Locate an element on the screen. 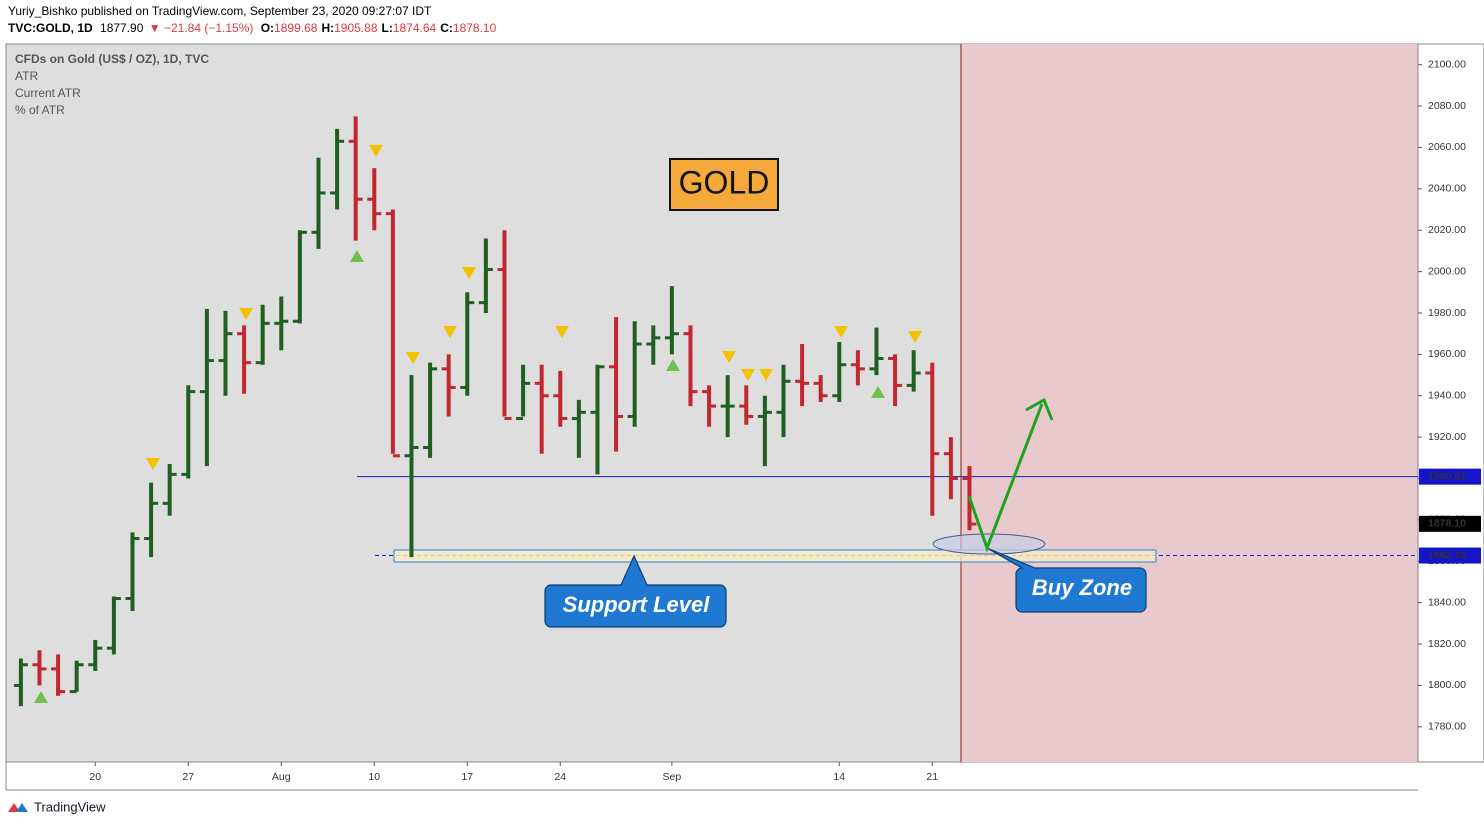 The image size is (1484, 827). price-axis is located at coordinates (1450, 403).